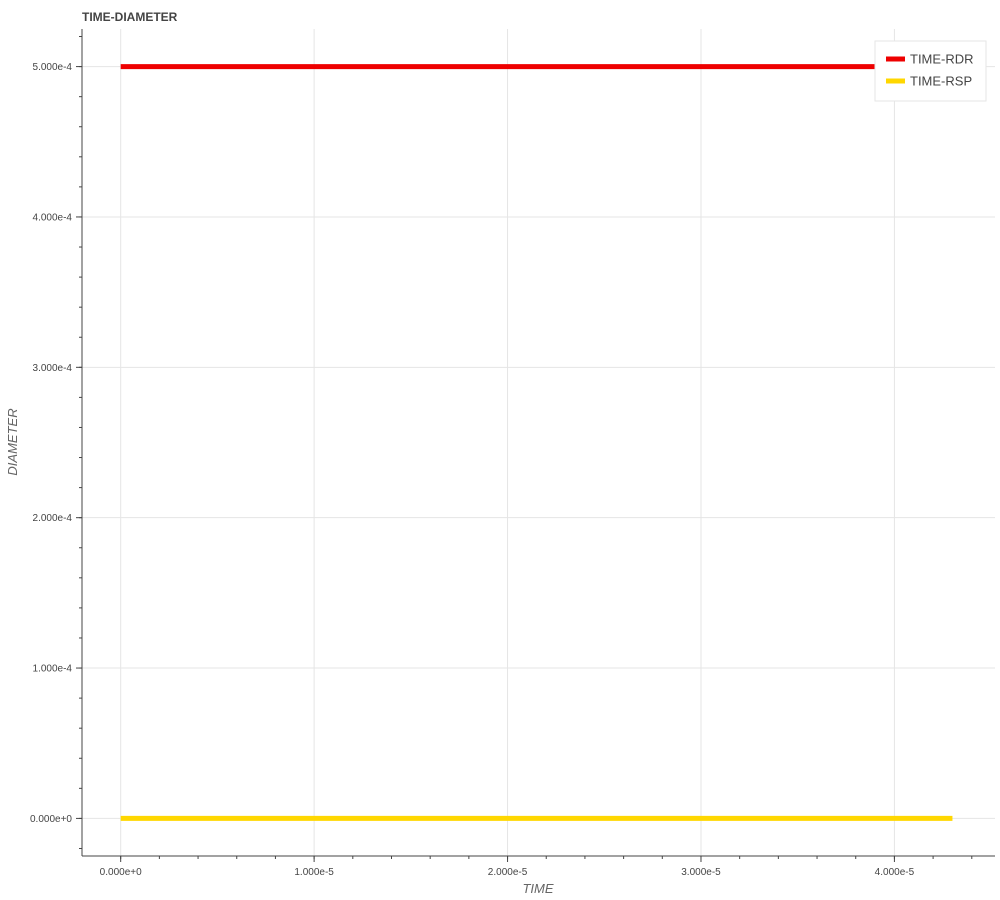  I want to click on x-axis-title: TIME, so click(537, 888).